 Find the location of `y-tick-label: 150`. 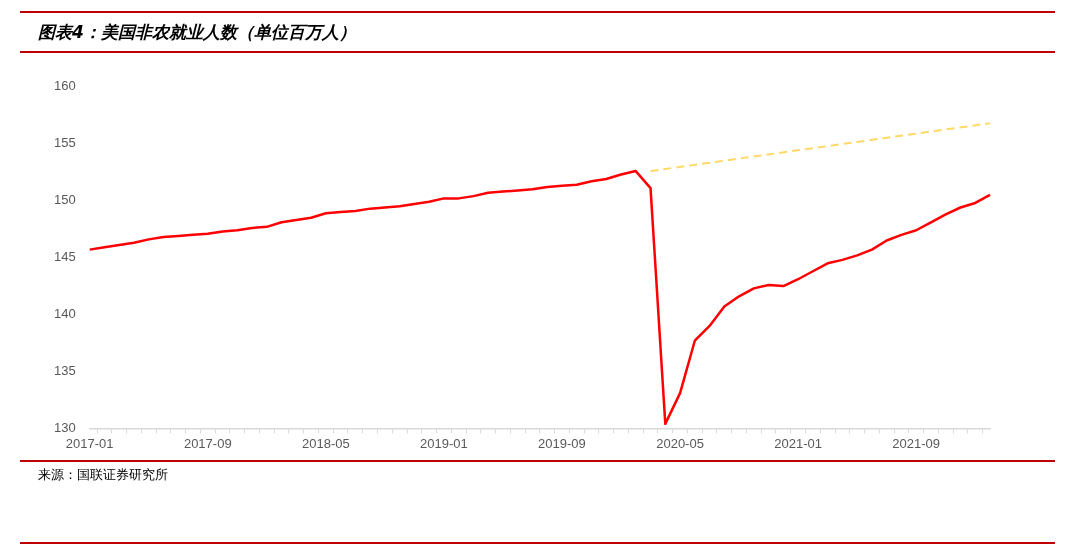

y-tick-label: 150 is located at coordinates (64, 200).